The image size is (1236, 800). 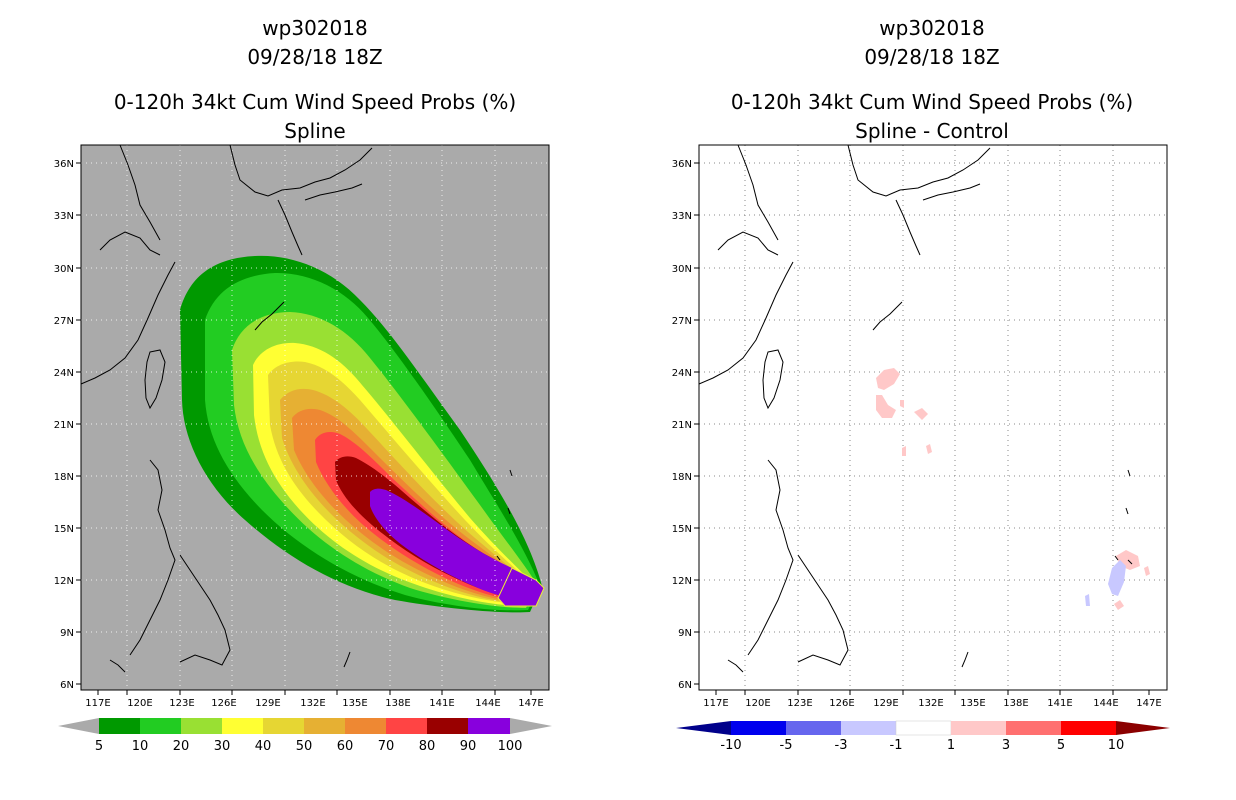 I want to click on colorbar-label: 100, so click(x=510, y=746).